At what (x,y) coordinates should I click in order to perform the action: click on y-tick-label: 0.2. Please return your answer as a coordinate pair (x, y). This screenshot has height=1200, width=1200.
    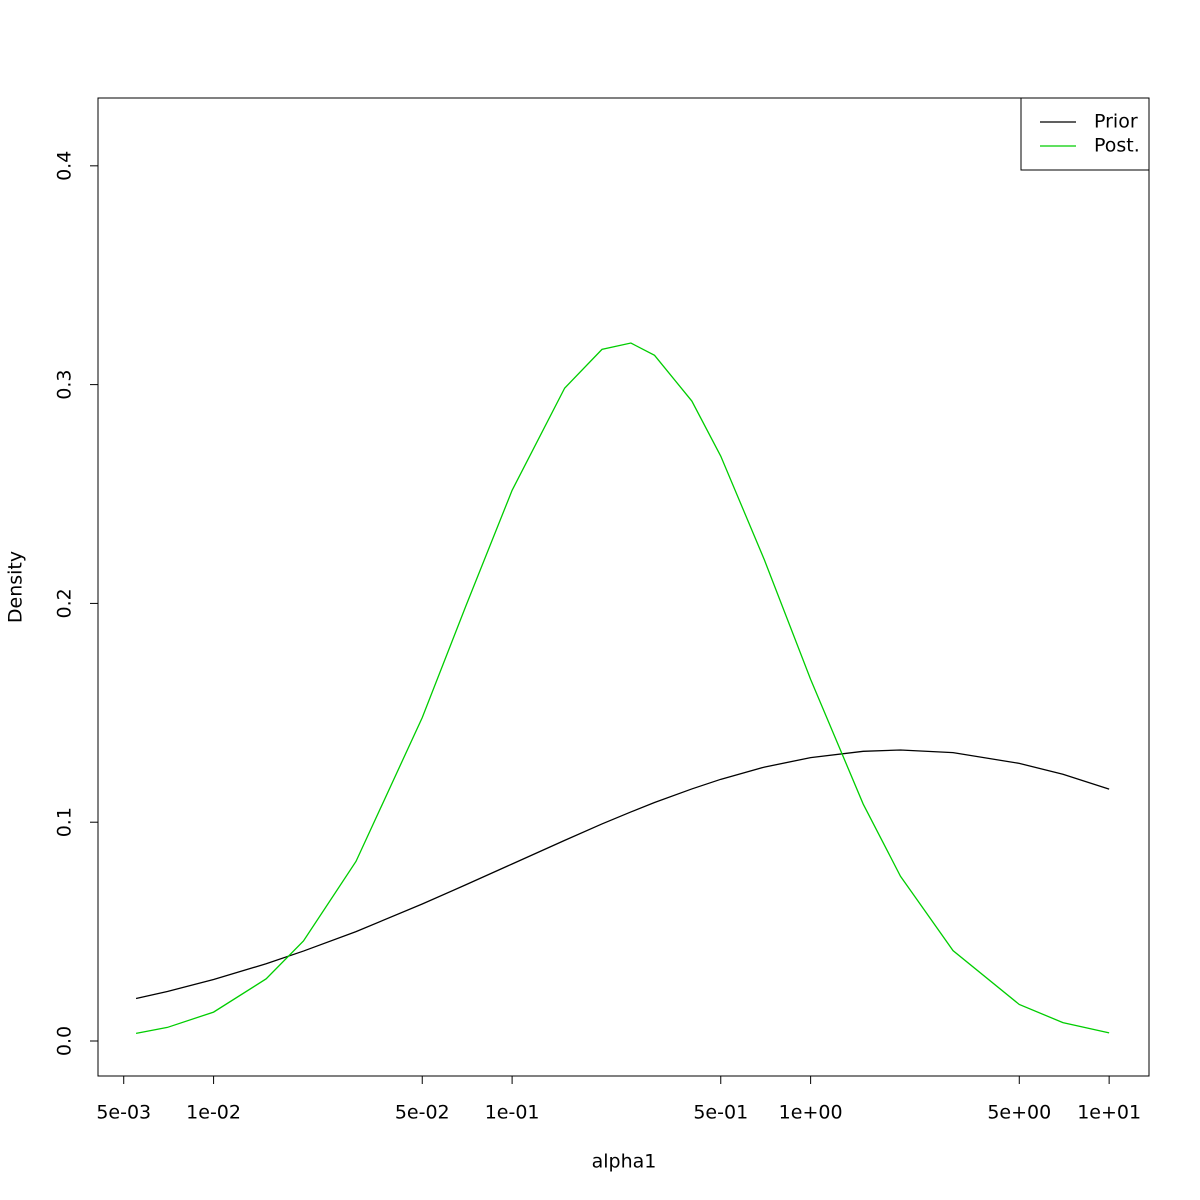
    Looking at the image, I should click on (65, 603).